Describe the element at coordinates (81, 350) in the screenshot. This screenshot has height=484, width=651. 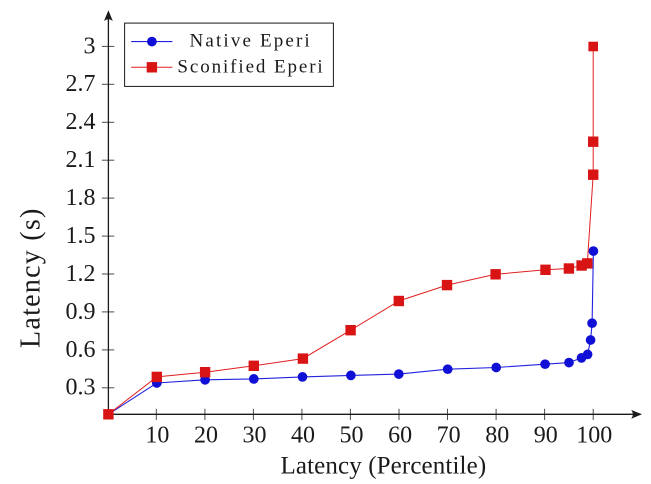
I see `svg-text: 0.6` at that location.